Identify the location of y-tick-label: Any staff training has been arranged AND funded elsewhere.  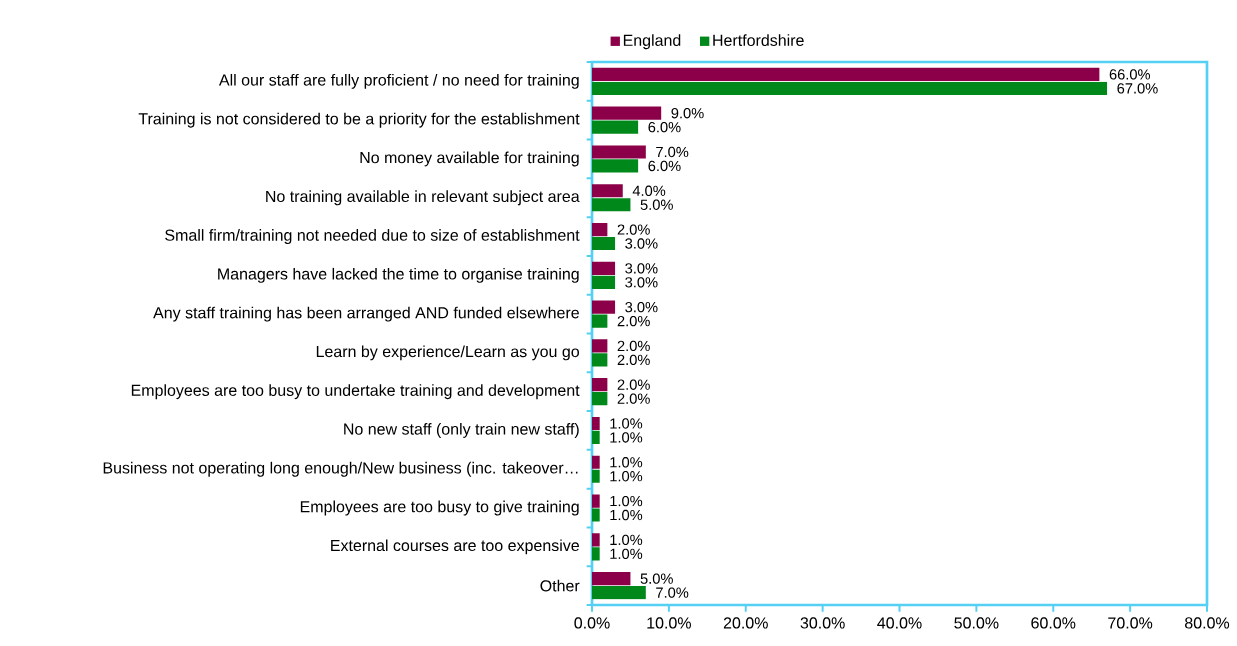
(366, 314).